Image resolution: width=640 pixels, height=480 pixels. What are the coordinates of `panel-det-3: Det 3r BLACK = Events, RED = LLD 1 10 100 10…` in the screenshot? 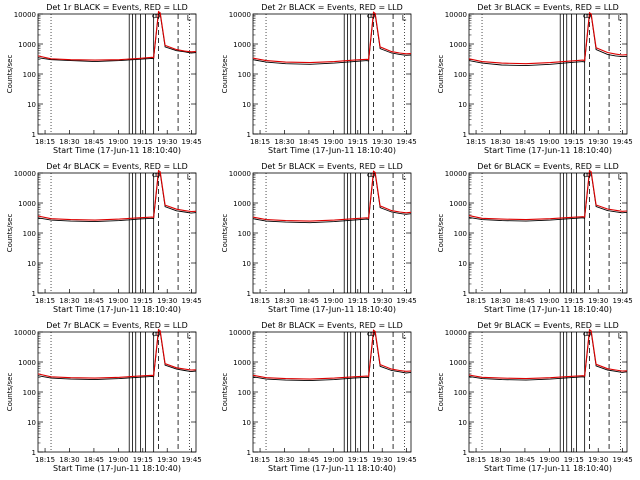 It's located at (535, 79).